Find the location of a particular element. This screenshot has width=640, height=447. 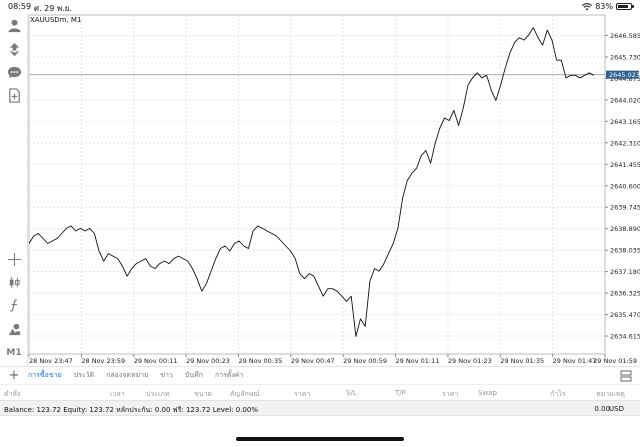

tab-history: ประวัติ is located at coordinates (84, 375).